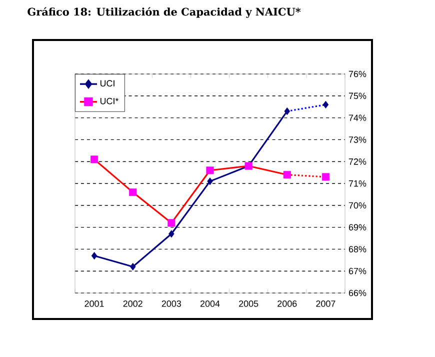 The image size is (435, 357). What do you see at coordinates (109, 101) in the screenshot?
I see `legend-label: UCI*` at bounding box center [109, 101].